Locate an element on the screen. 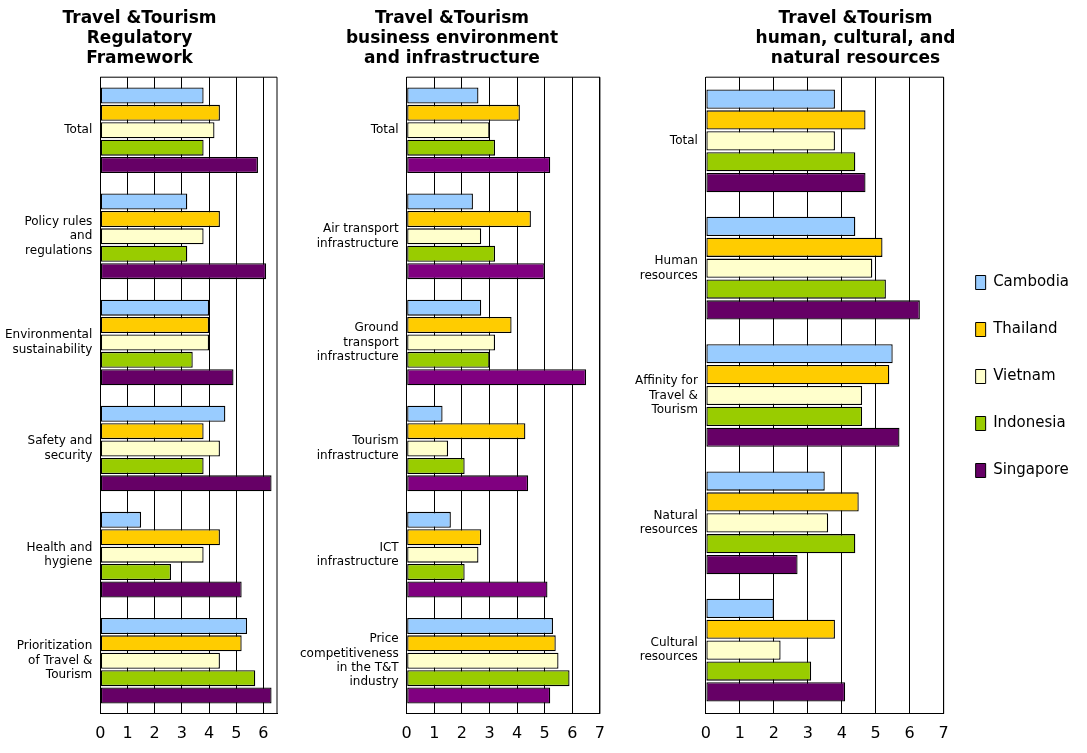  y-tick-label: Tourism infrastructure is located at coordinates (357, 447).